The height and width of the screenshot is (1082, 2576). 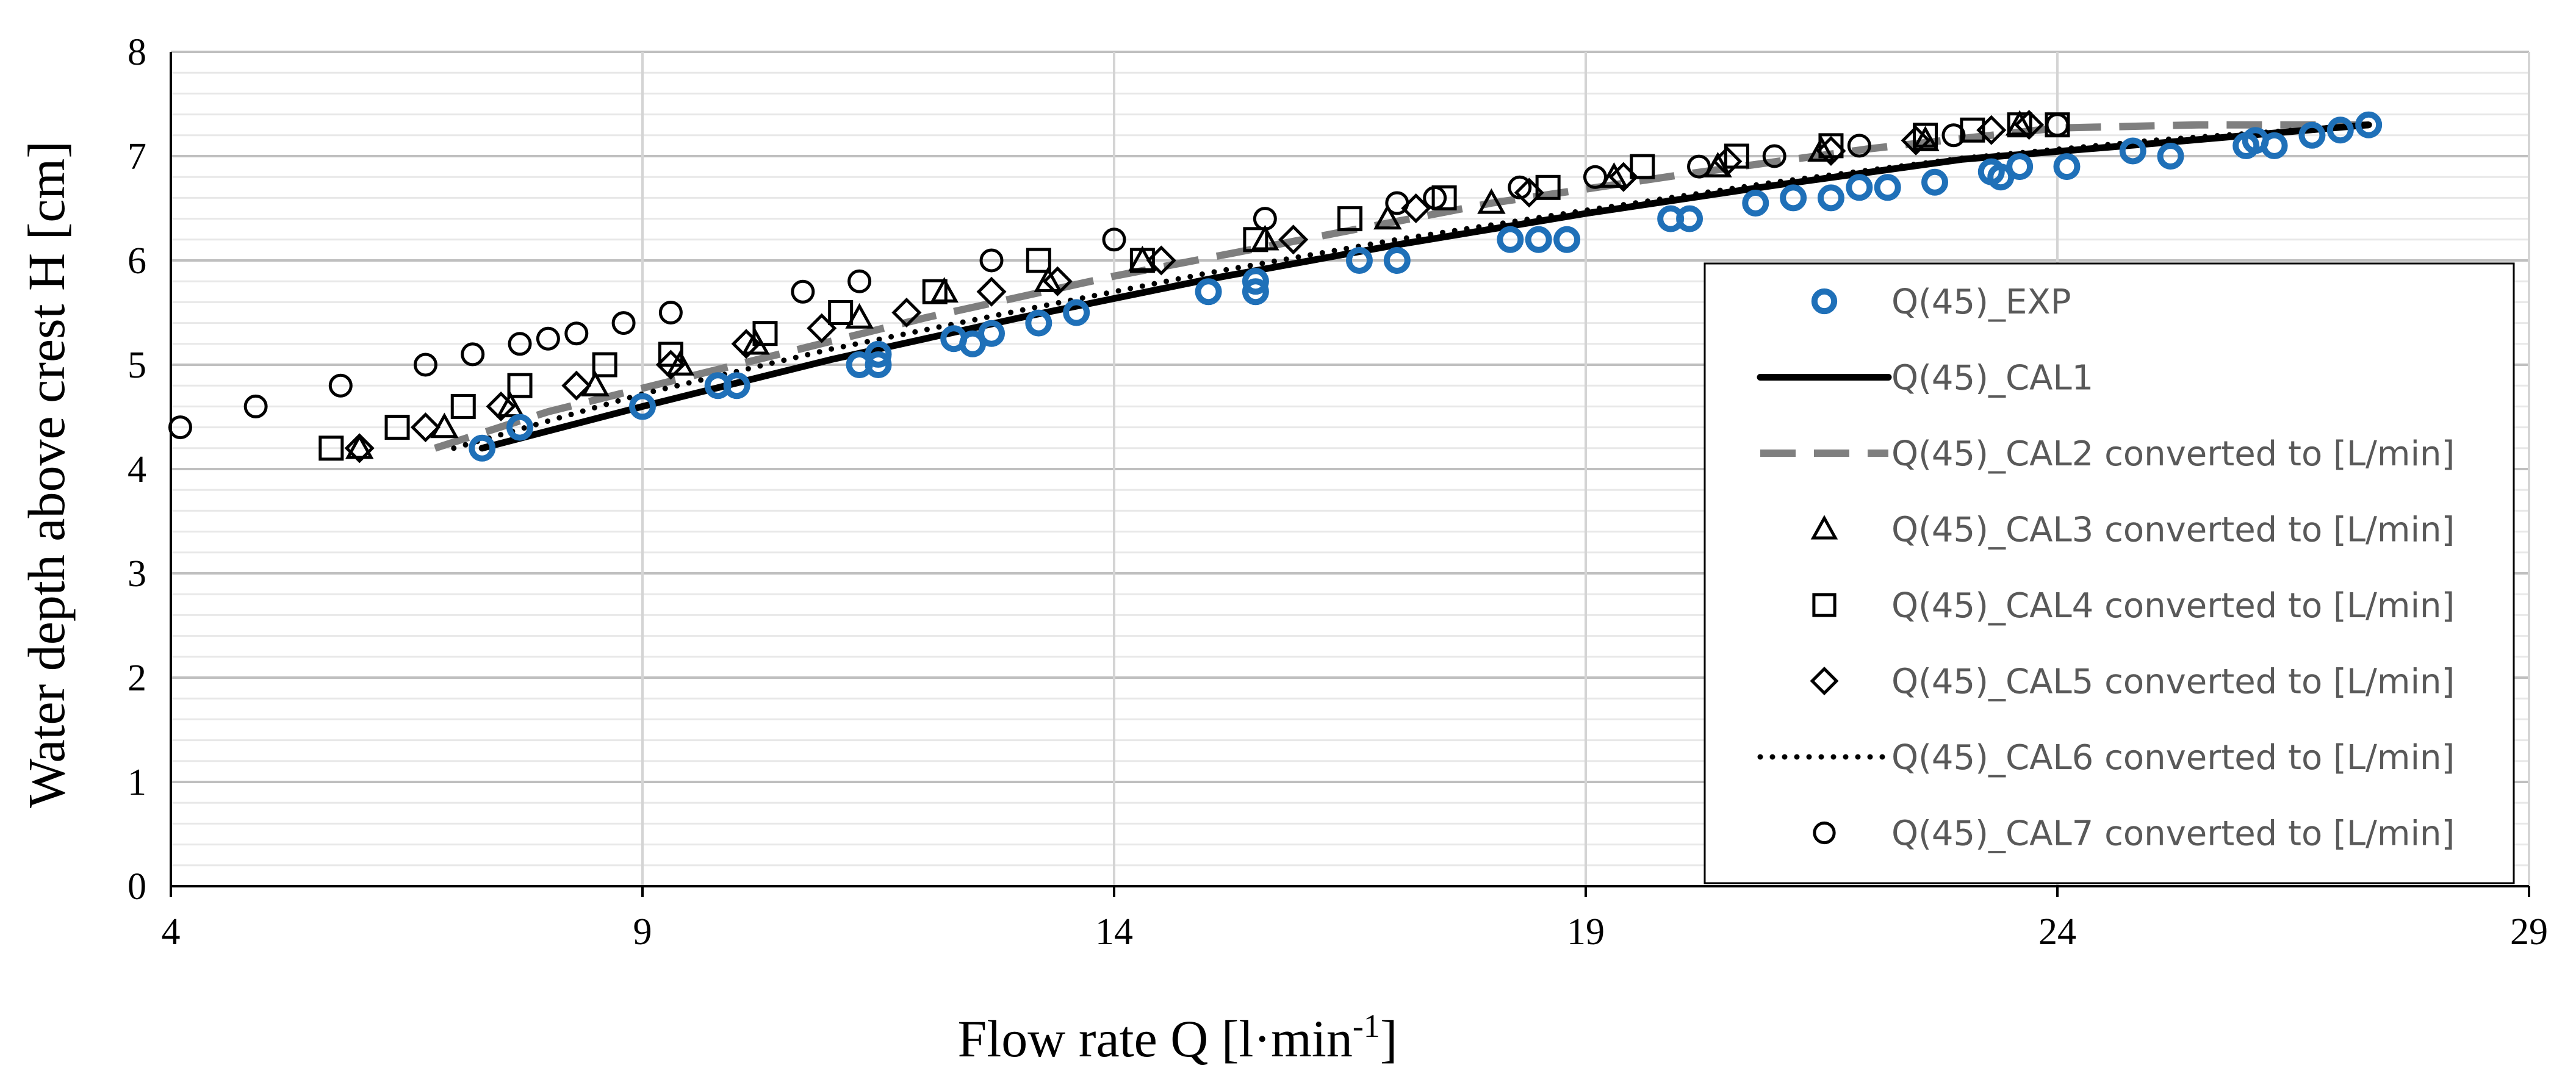 I want to click on legend-label: Q(45)_CAL3 converted to [L/min], so click(x=2173, y=530).